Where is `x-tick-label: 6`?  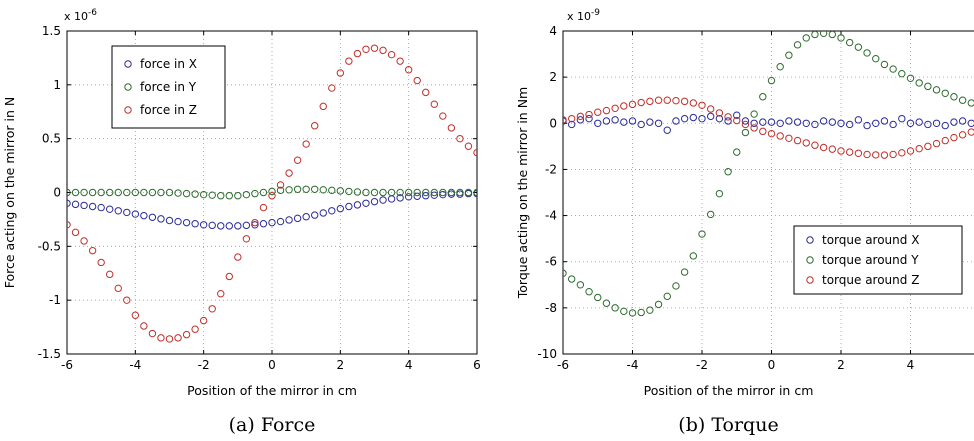
x-tick-label: 6 is located at coordinates (477, 365).